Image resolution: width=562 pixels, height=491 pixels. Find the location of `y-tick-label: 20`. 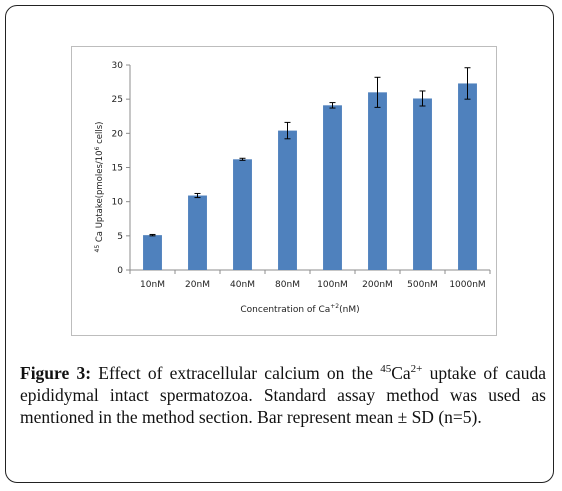

y-tick-label: 20 is located at coordinates (118, 134).